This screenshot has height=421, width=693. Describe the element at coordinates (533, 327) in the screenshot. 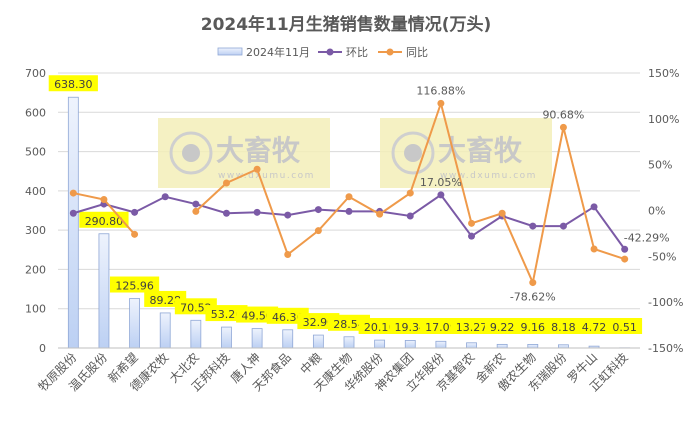

I see `bar-data-label: 9.16` at that location.